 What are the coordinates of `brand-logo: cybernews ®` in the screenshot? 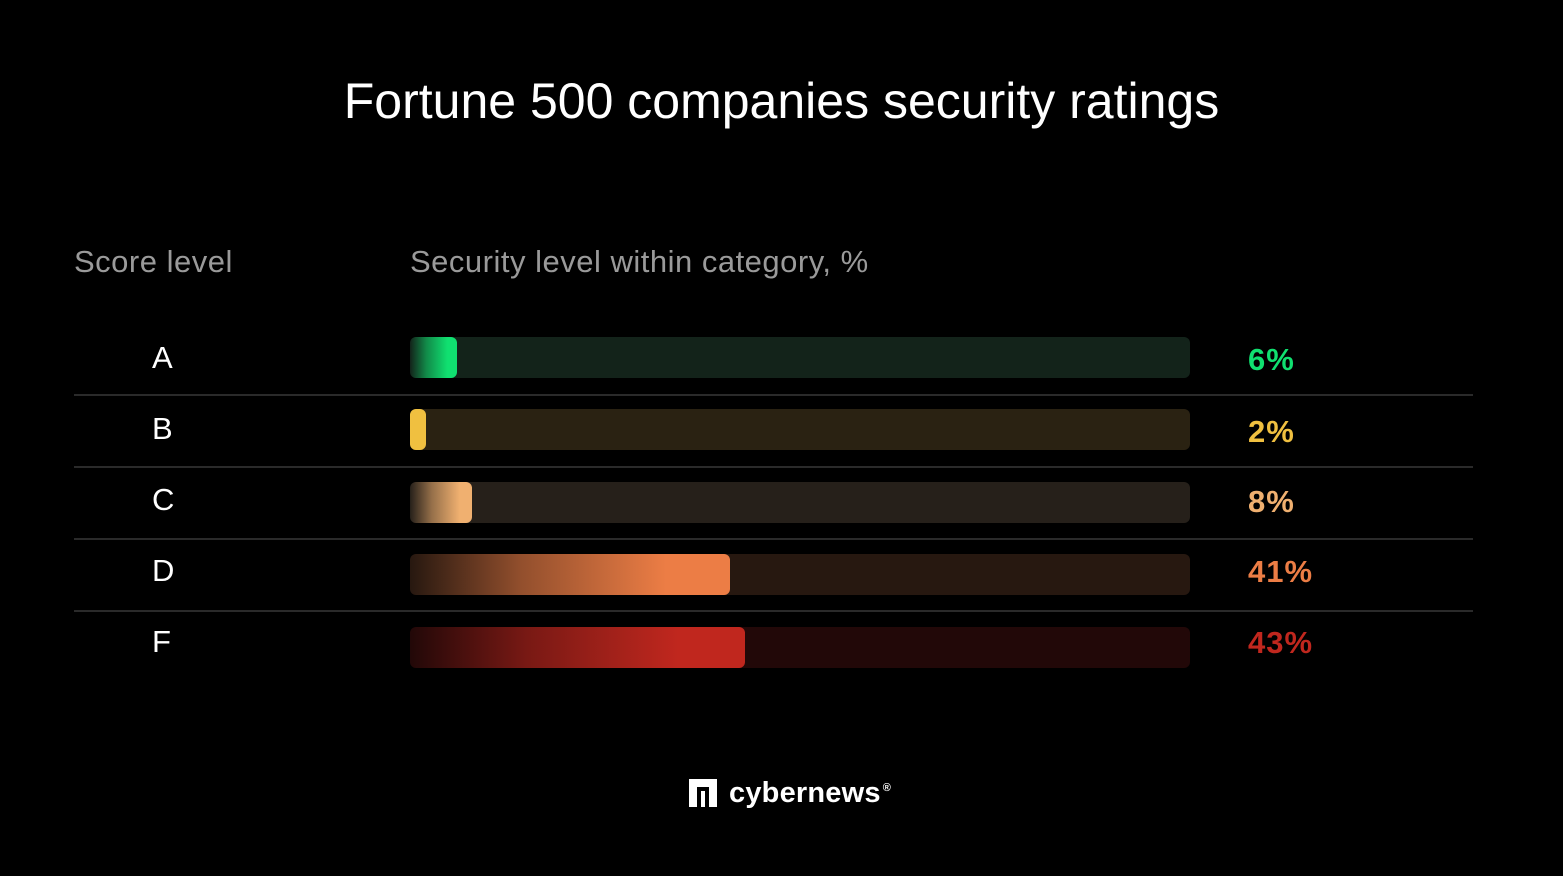 It's located at (790, 793).